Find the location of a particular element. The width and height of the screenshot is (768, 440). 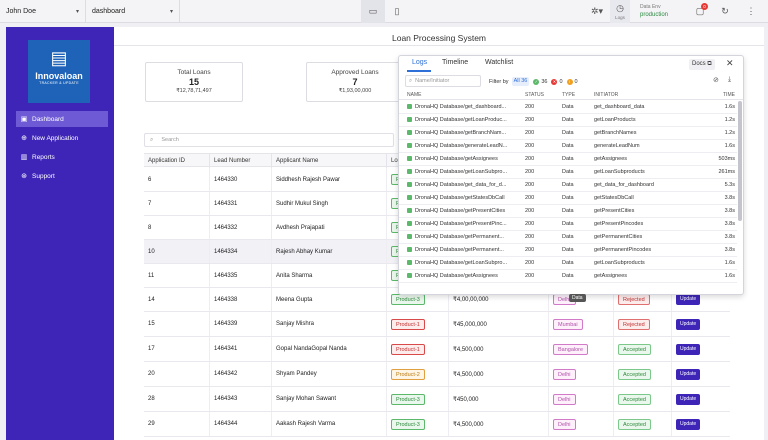

debug-menu-button: ✲▾ is located at coordinates (597, 11).